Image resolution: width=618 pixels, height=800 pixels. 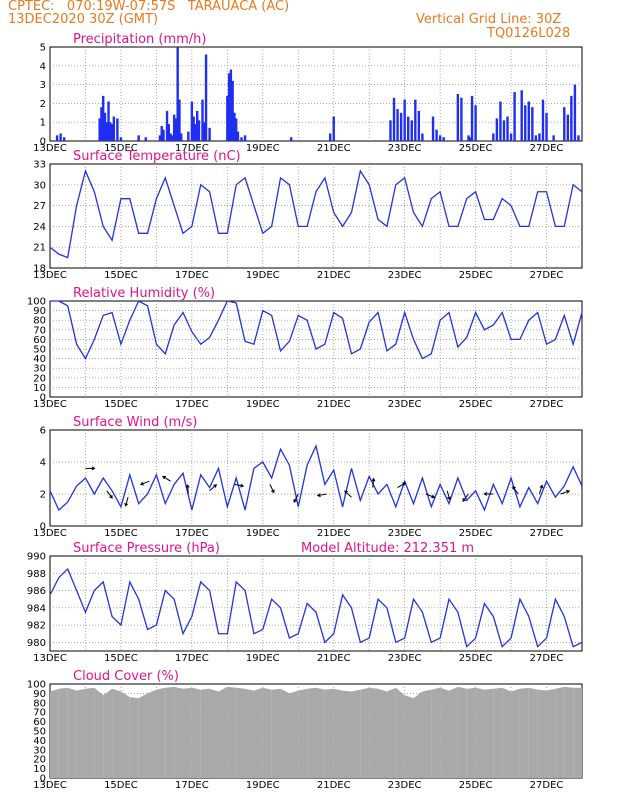 I want to click on temperature-line, so click(x=316, y=213).